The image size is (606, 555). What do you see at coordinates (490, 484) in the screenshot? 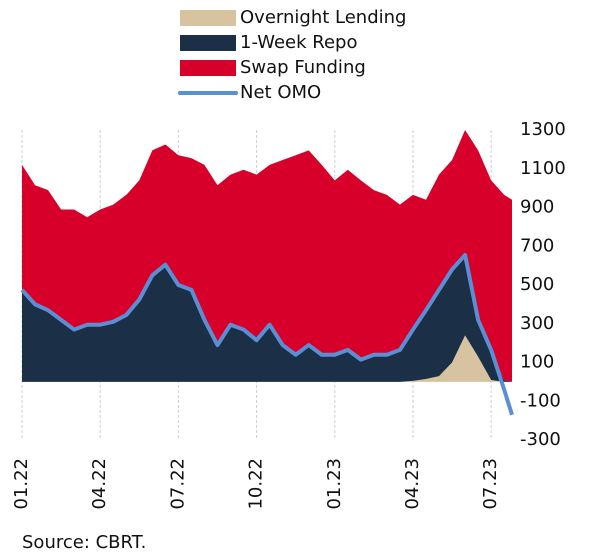
I see `x-tick-label: 07.23` at bounding box center [490, 484].